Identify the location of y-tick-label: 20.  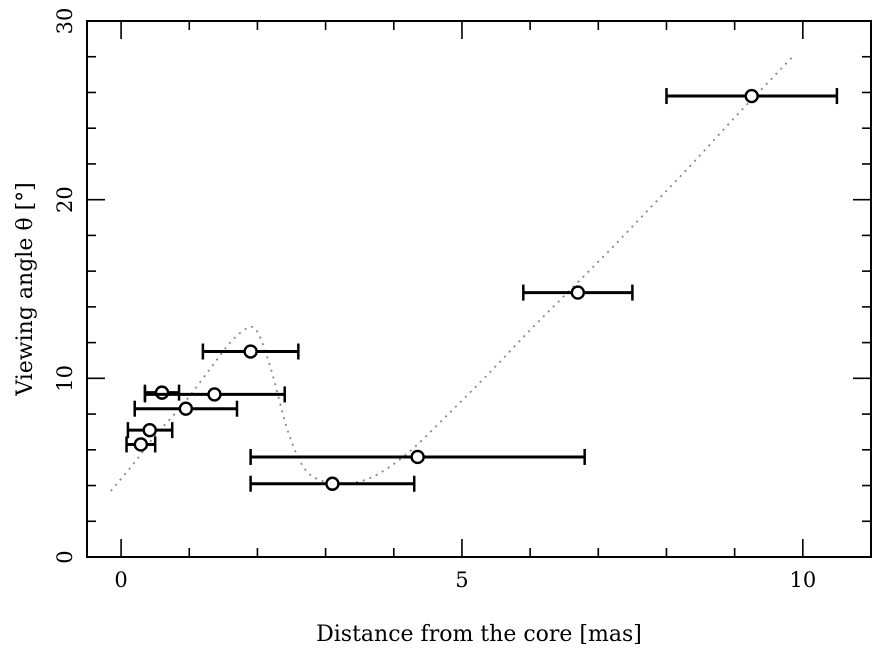
(65, 199).